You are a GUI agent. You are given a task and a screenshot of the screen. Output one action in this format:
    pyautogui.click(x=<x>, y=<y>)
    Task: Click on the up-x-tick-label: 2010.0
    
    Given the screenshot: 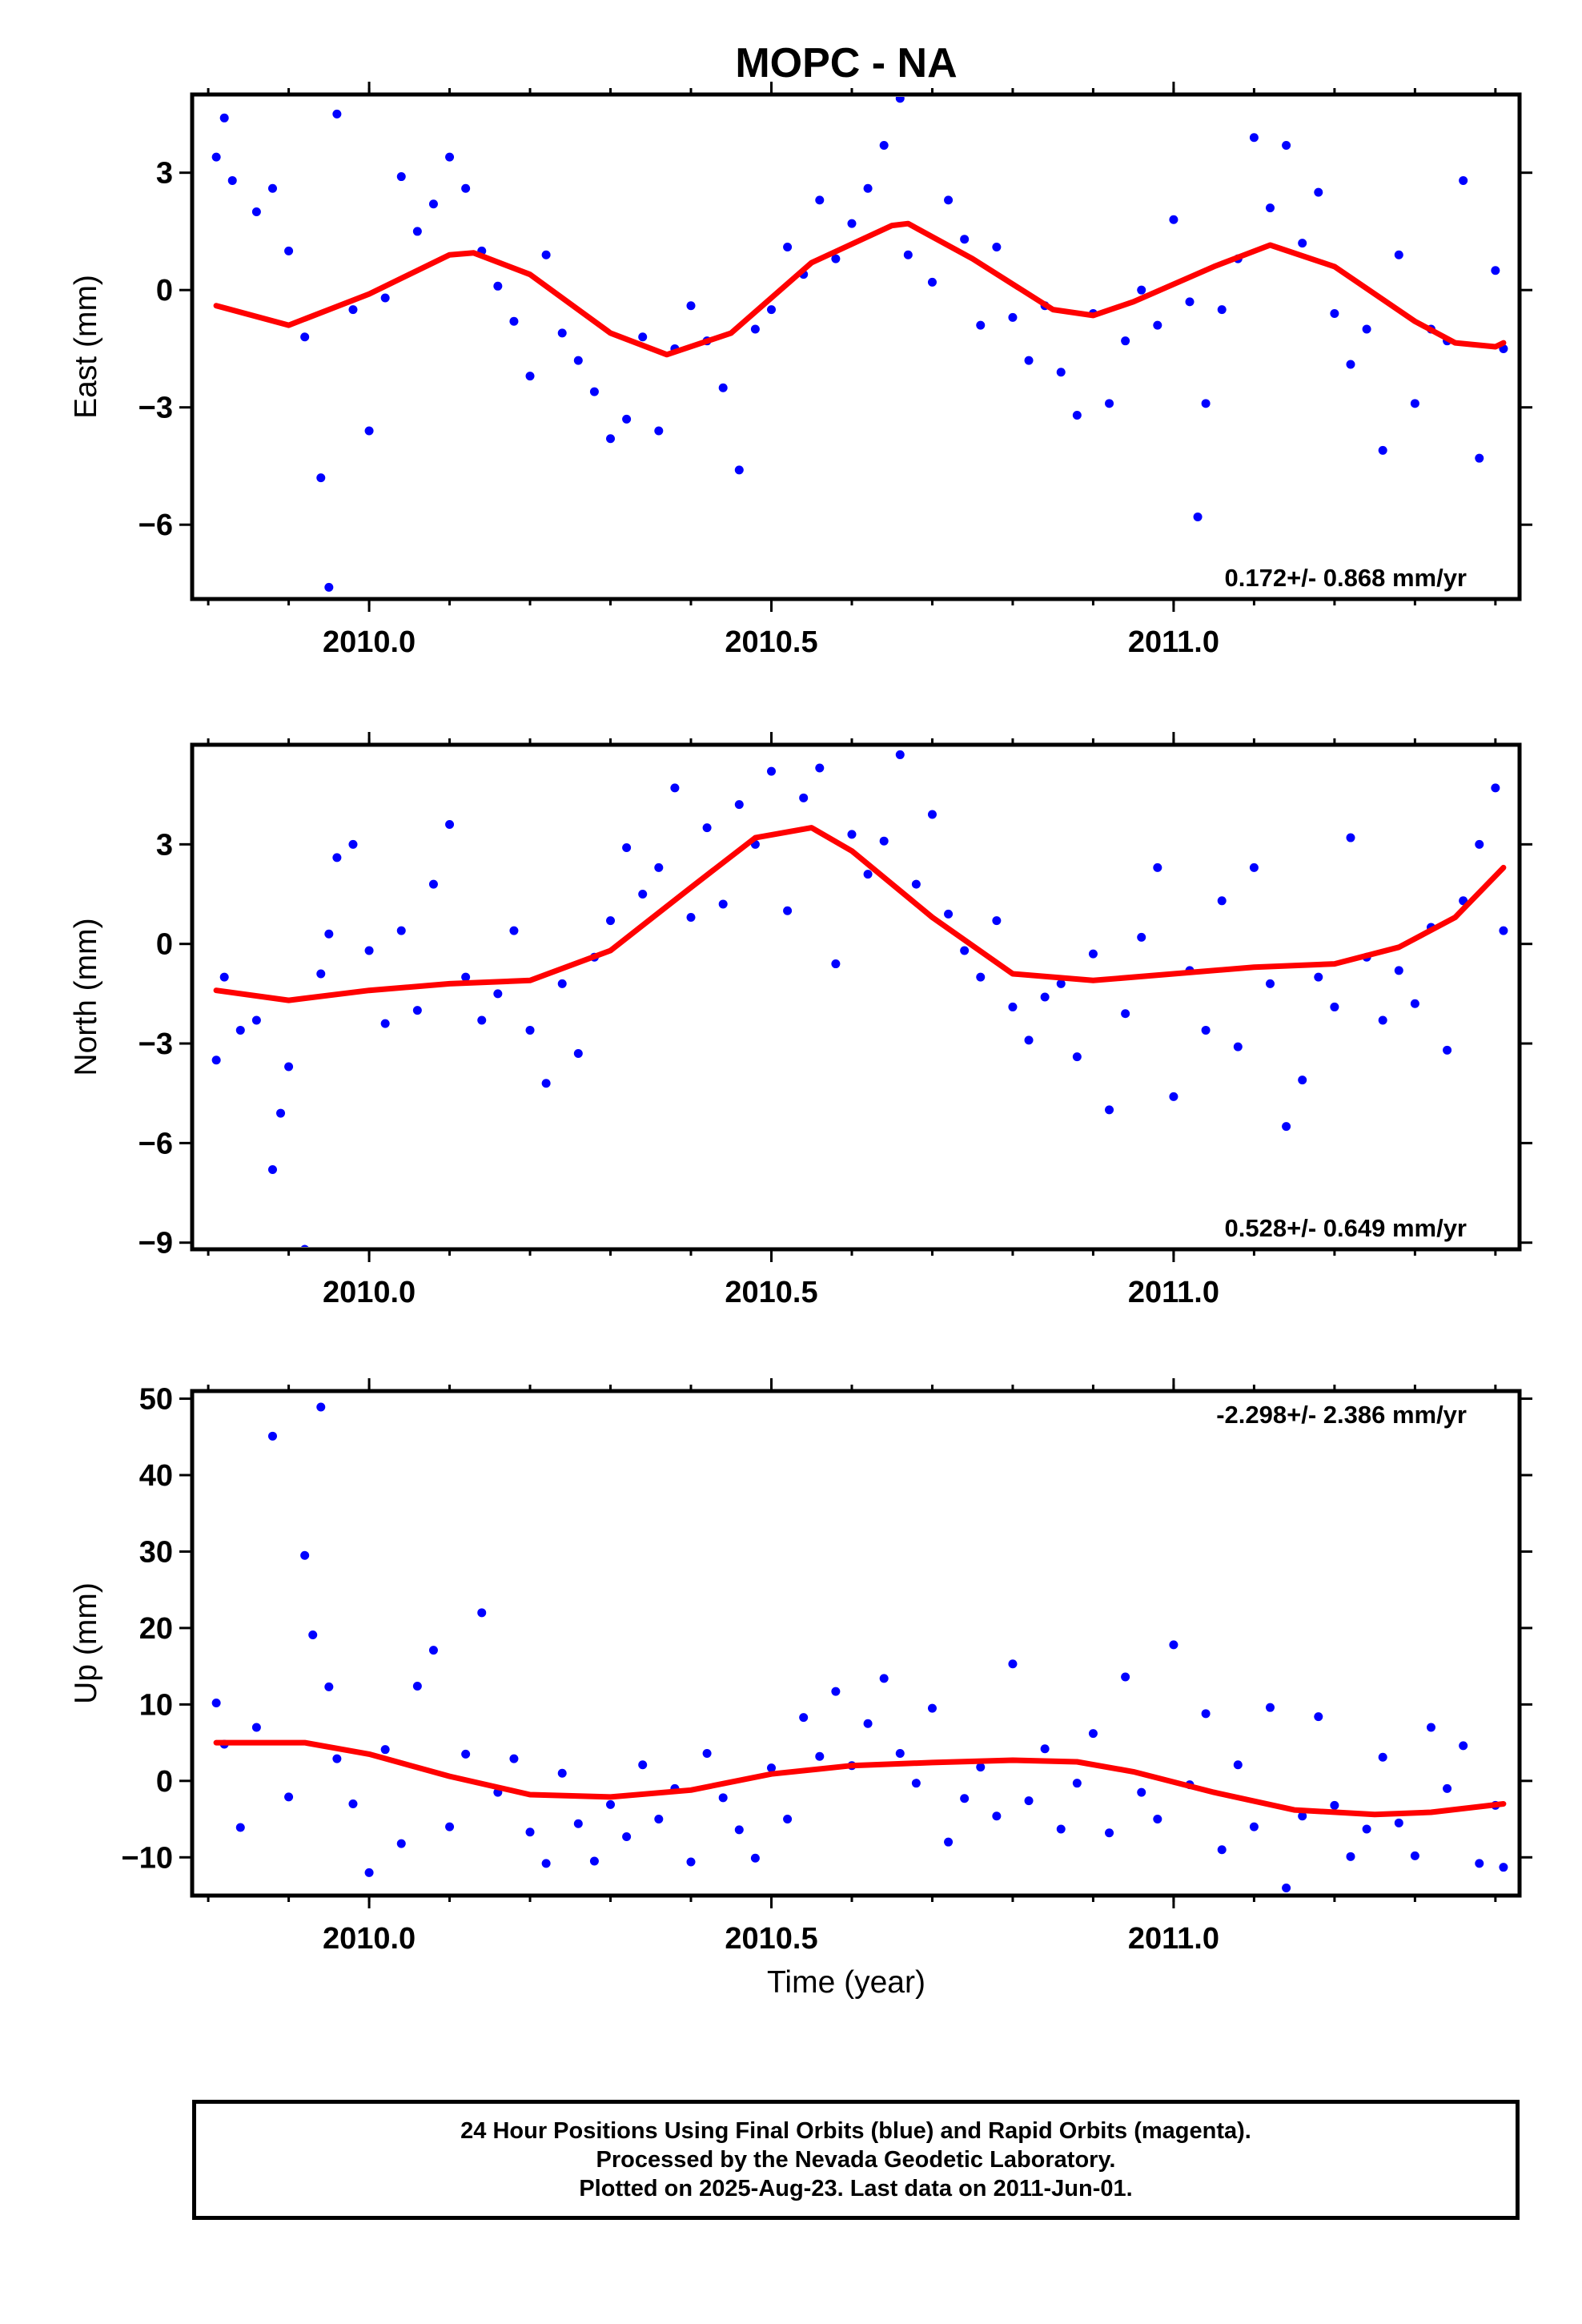 What is the action you would take?
    pyautogui.click(x=369, y=1939)
    